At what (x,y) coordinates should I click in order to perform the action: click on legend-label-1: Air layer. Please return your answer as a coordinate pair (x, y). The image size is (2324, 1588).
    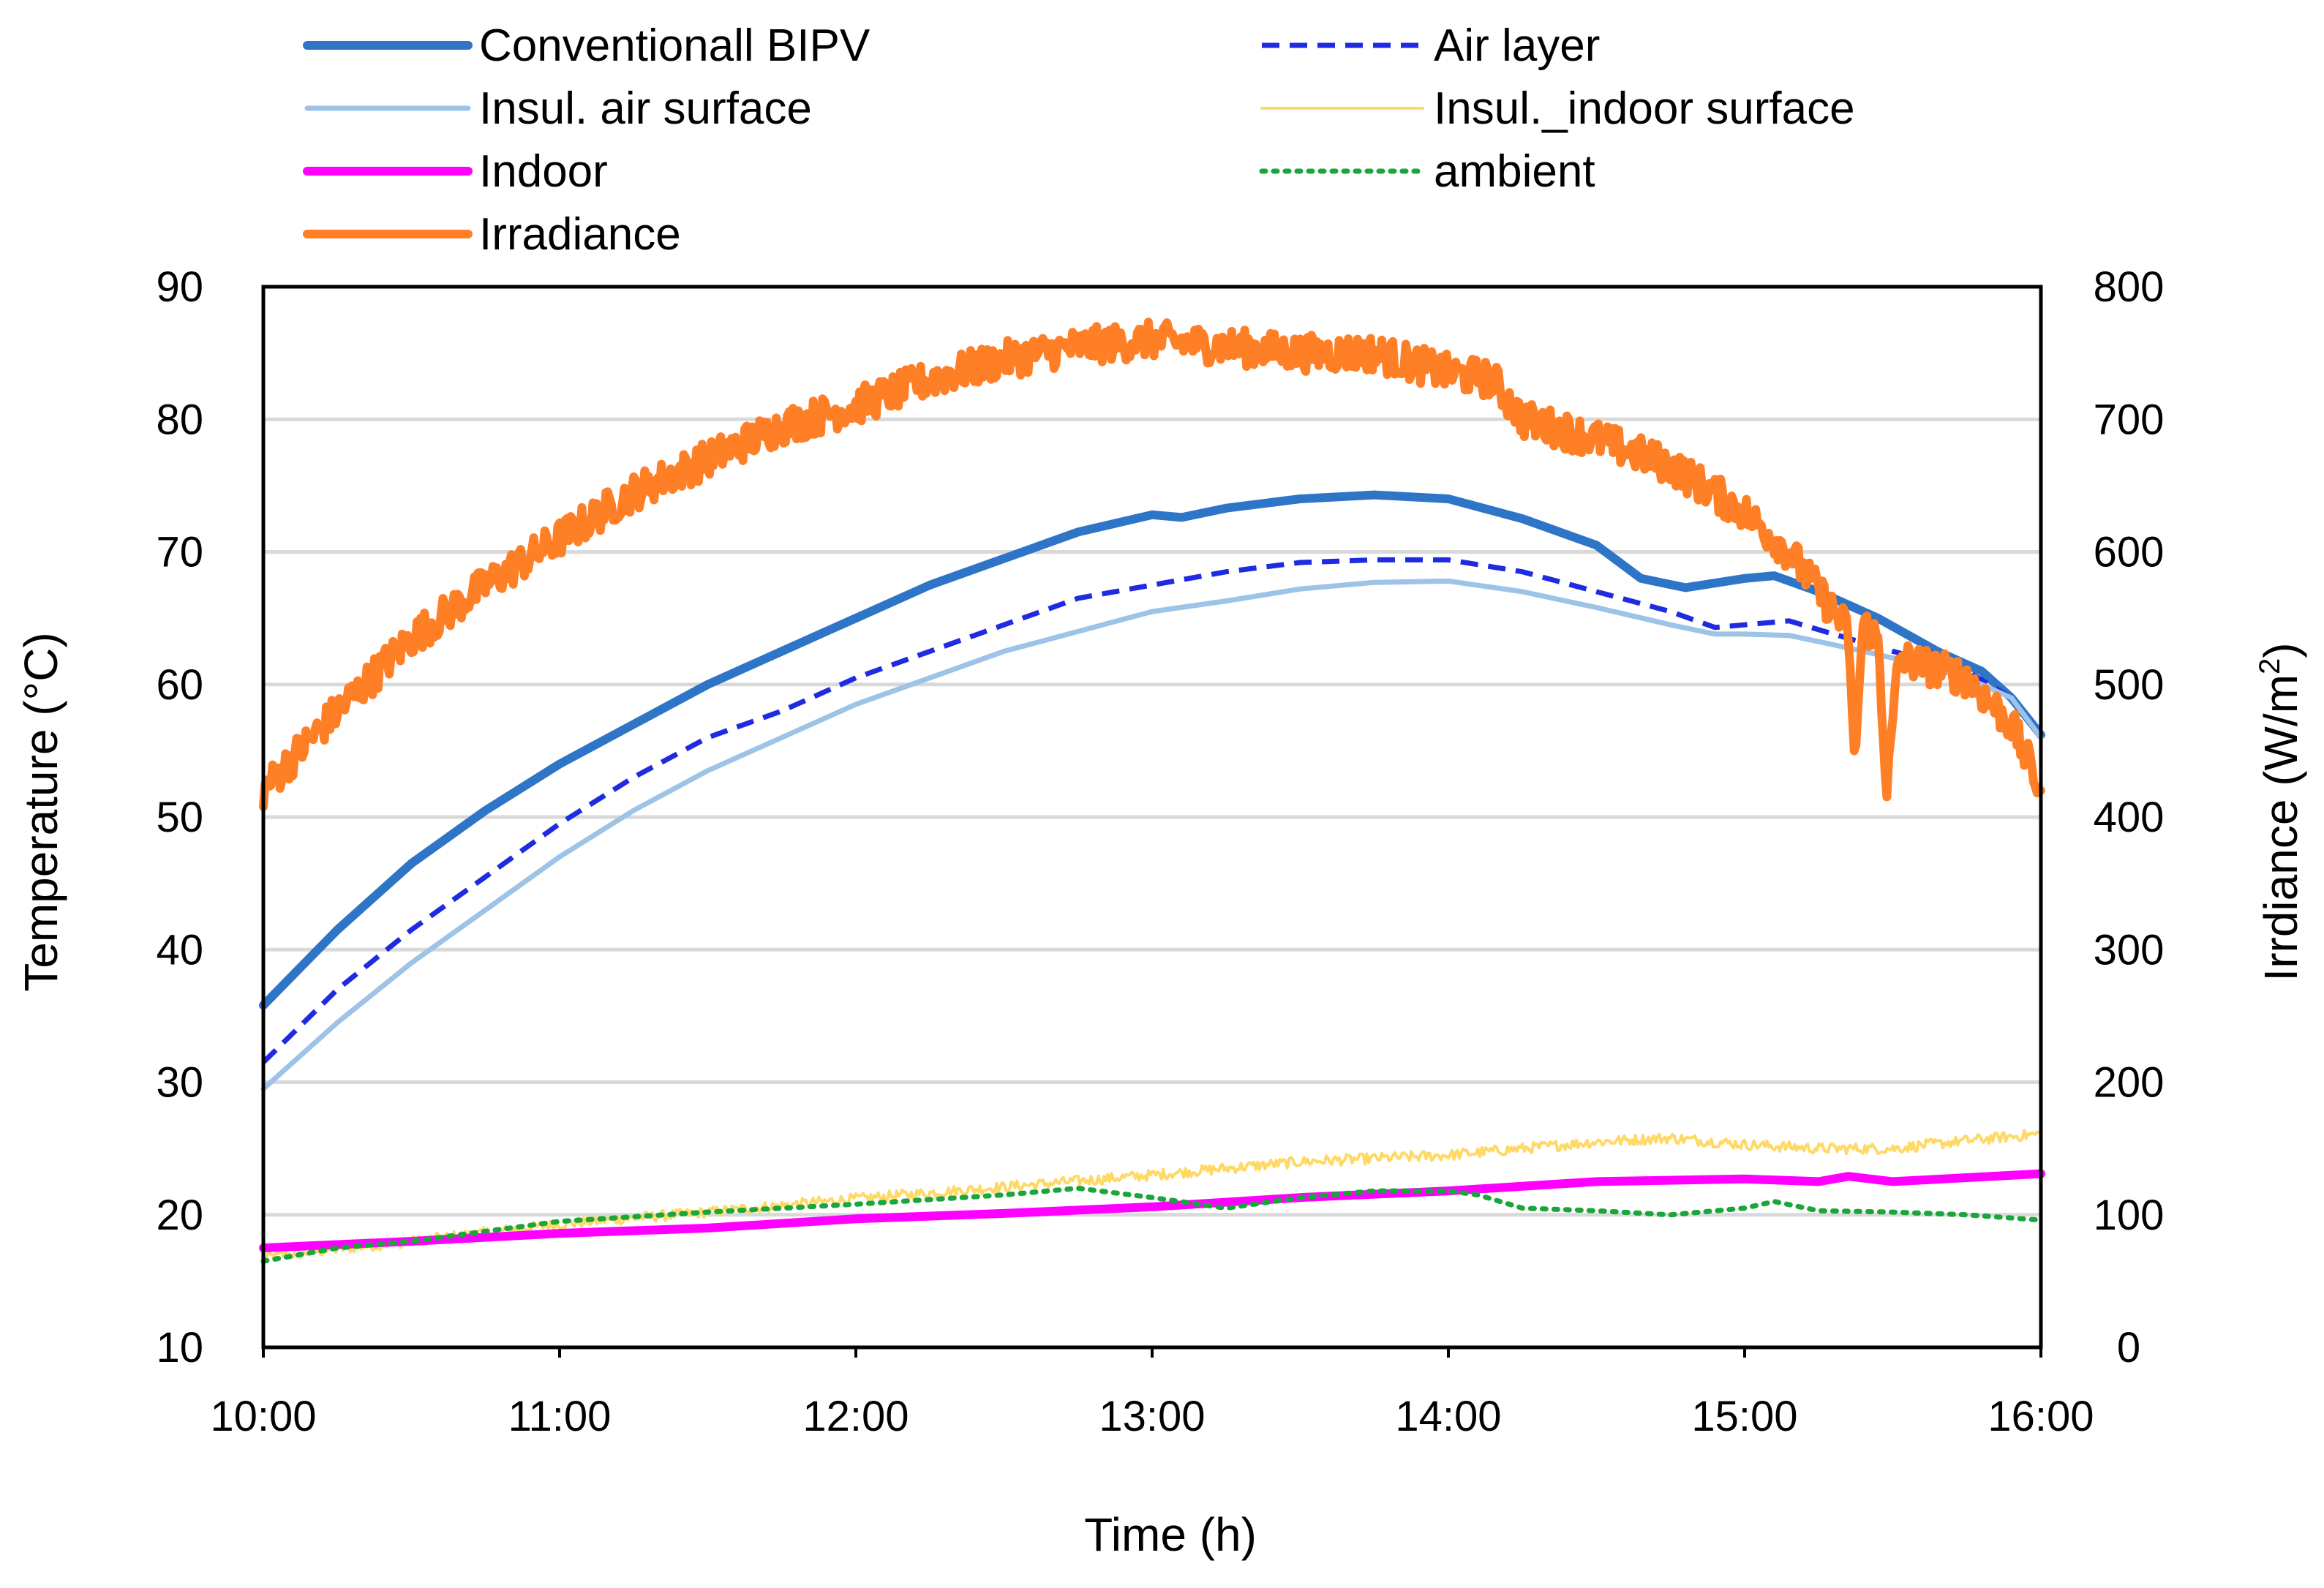
    Looking at the image, I should click on (1517, 45).